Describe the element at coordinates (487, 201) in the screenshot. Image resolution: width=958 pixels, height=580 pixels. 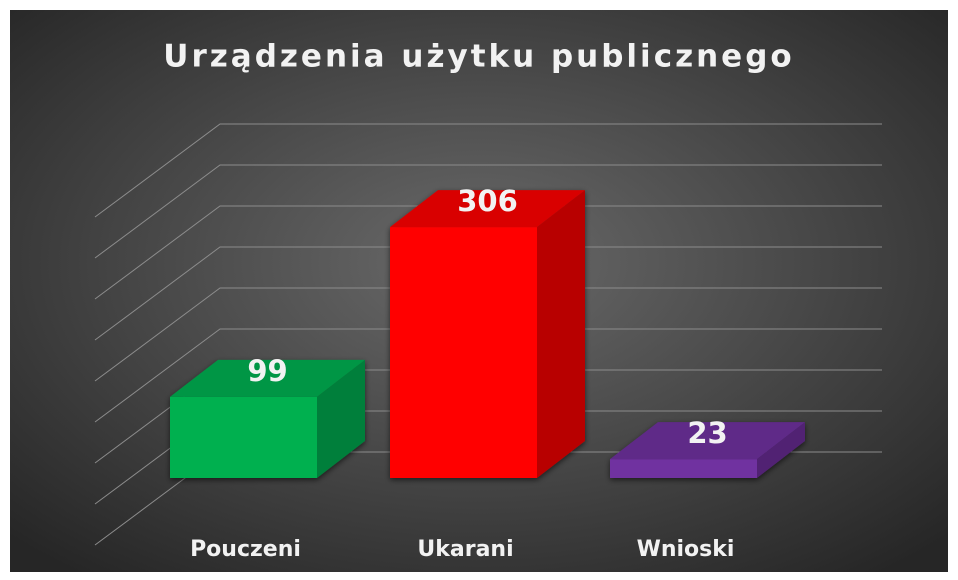
I see `data-label: 306` at that location.